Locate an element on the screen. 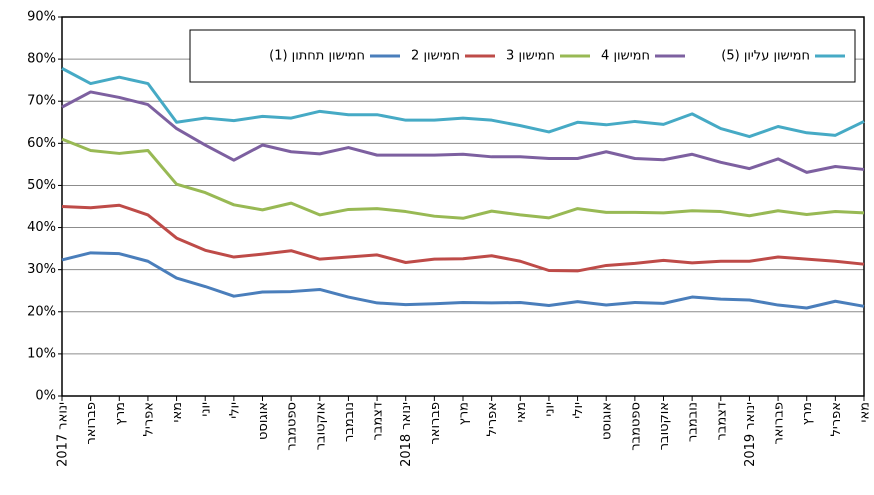  legend-label: חמישון תחתון (1) is located at coordinates (317, 56).